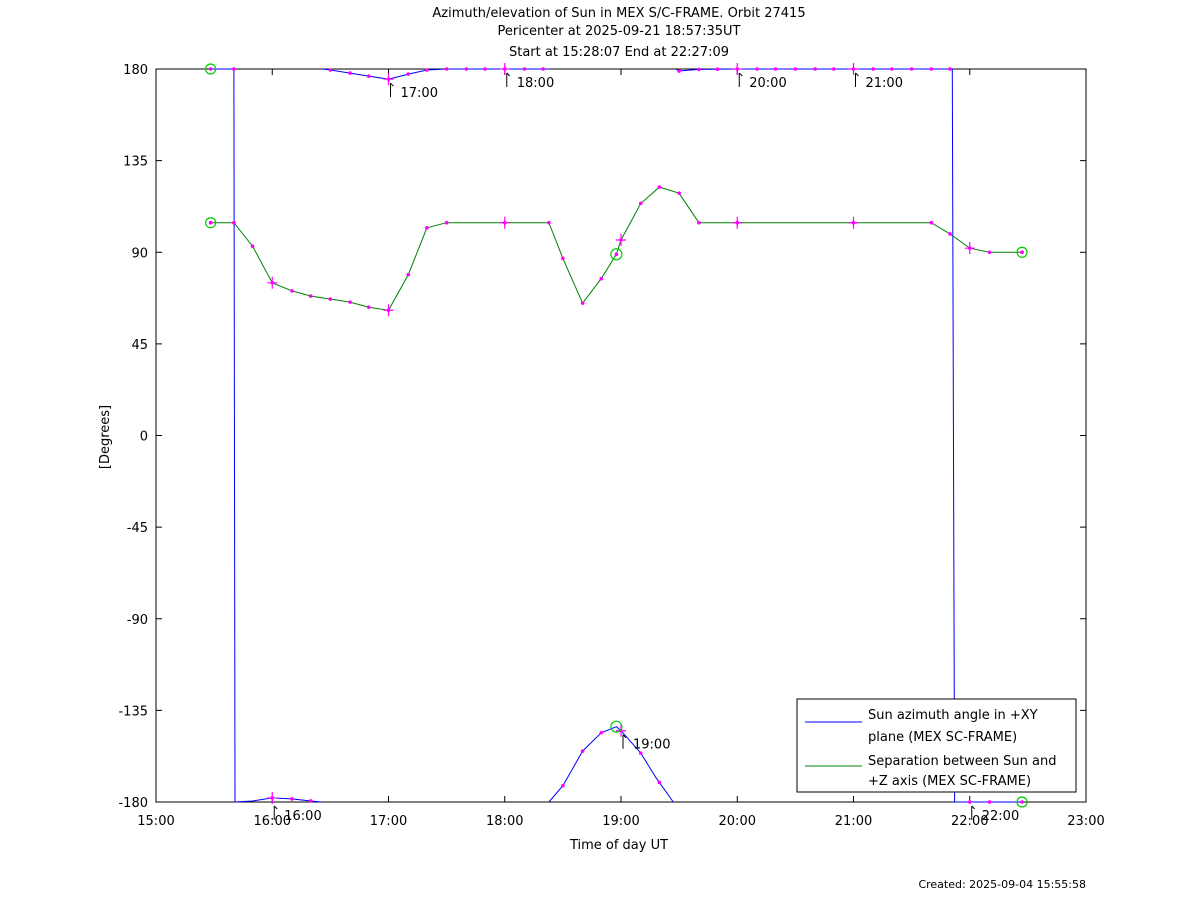 This screenshot has width=1200, height=901. Describe the element at coordinates (155, 821) in the screenshot. I see `x-tick-label-0: 15:00` at that location.